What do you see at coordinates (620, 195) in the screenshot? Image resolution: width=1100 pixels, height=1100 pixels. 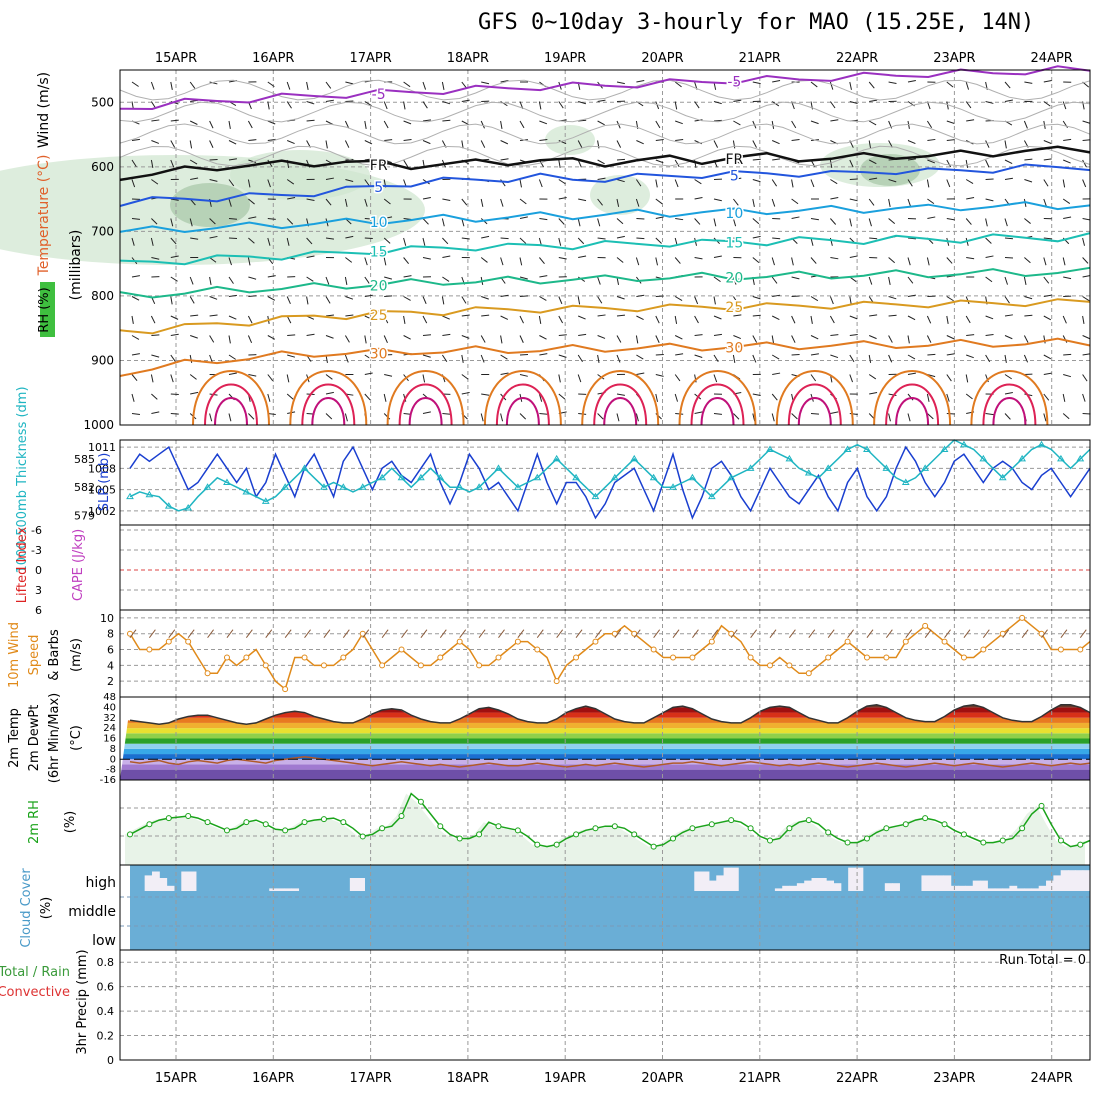 I see `rh-shading` at bounding box center [620, 195].